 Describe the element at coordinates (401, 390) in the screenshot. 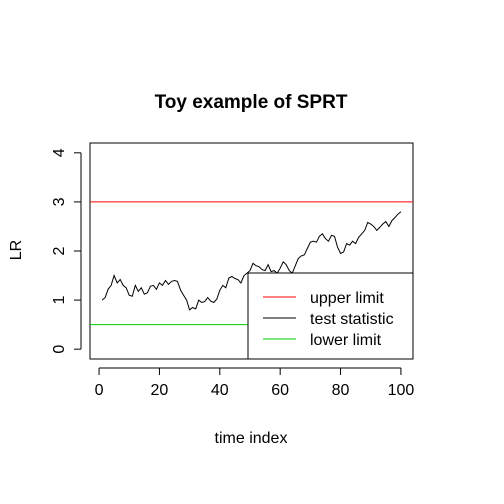

I see `x-tick-label: 100` at that location.